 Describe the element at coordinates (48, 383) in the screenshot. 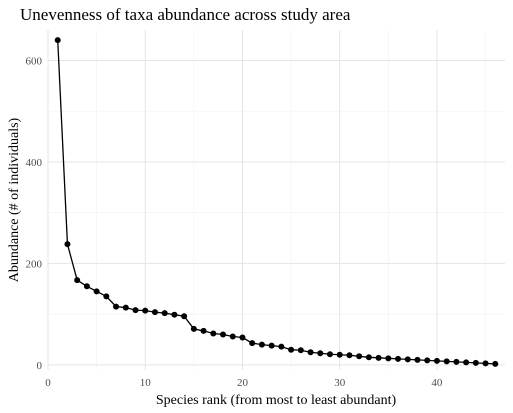

I see `x-tick-label: 0` at that location.